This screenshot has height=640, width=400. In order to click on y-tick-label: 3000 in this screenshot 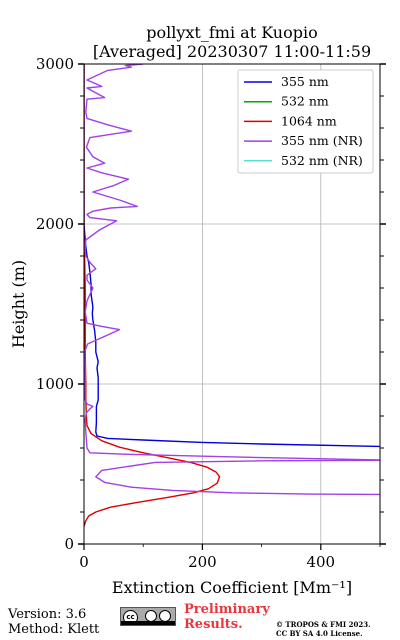, I will do `click(55, 64)`.